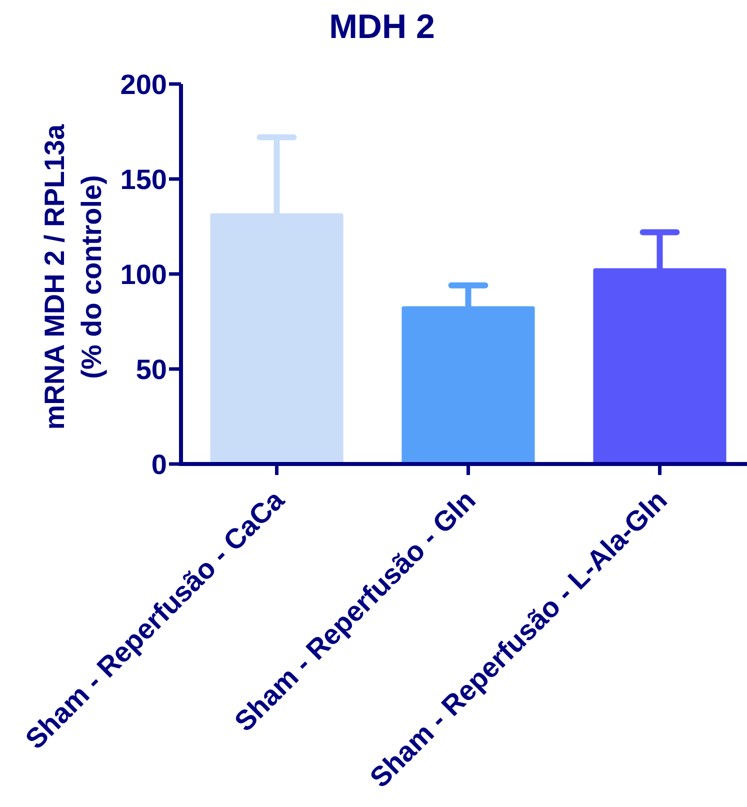 The width and height of the screenshot is (747, 807). What do you see at coordinates (143, 180) in the screenshot?
I see `y-tick-label: 150` at bounding box center [143, 180].